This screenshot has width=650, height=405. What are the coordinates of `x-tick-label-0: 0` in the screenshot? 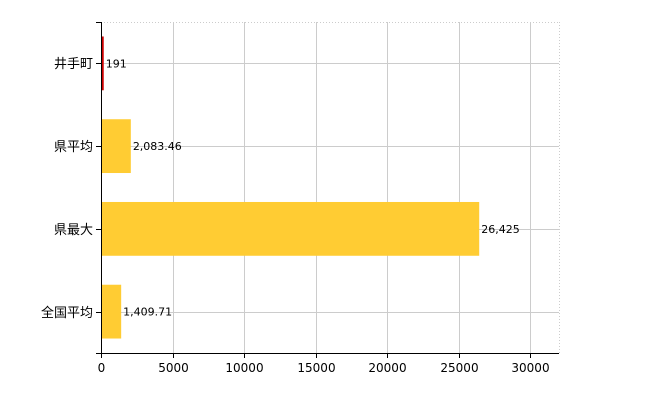 It's located at (102, 368).